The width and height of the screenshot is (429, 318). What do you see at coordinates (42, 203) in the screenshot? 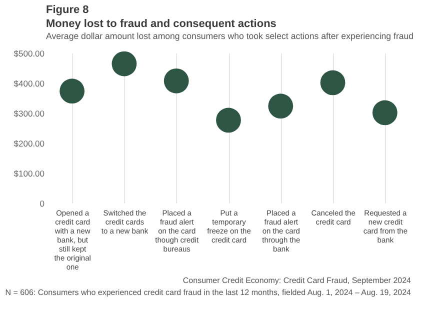
I see `y-tick-label: 0` at bounding box center [42, 203].